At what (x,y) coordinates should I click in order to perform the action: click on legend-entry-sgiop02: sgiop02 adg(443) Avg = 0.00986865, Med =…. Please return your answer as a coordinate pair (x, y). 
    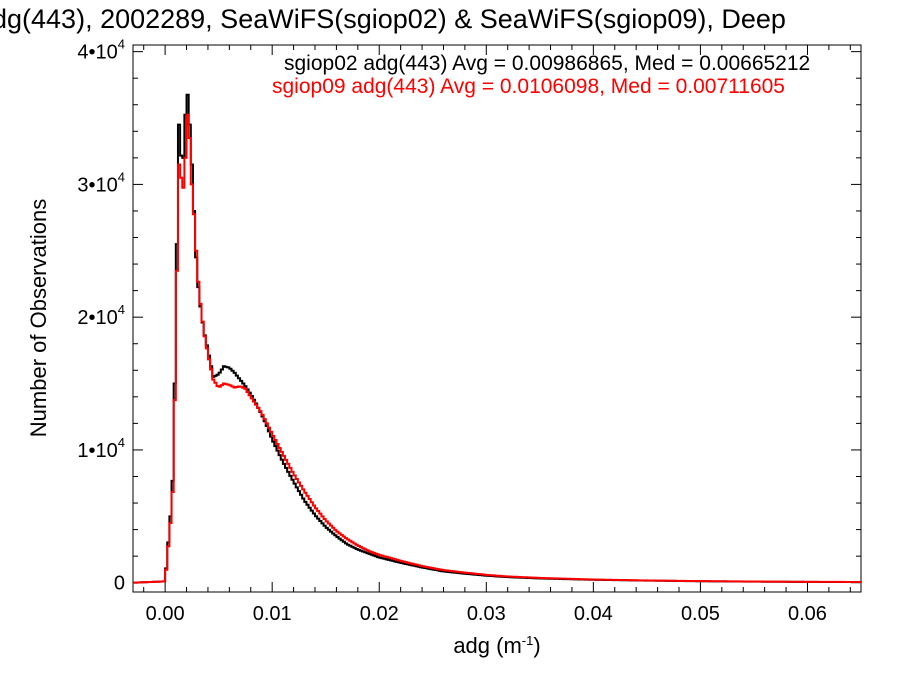
    Looking at the image, I should click on (547, 63).